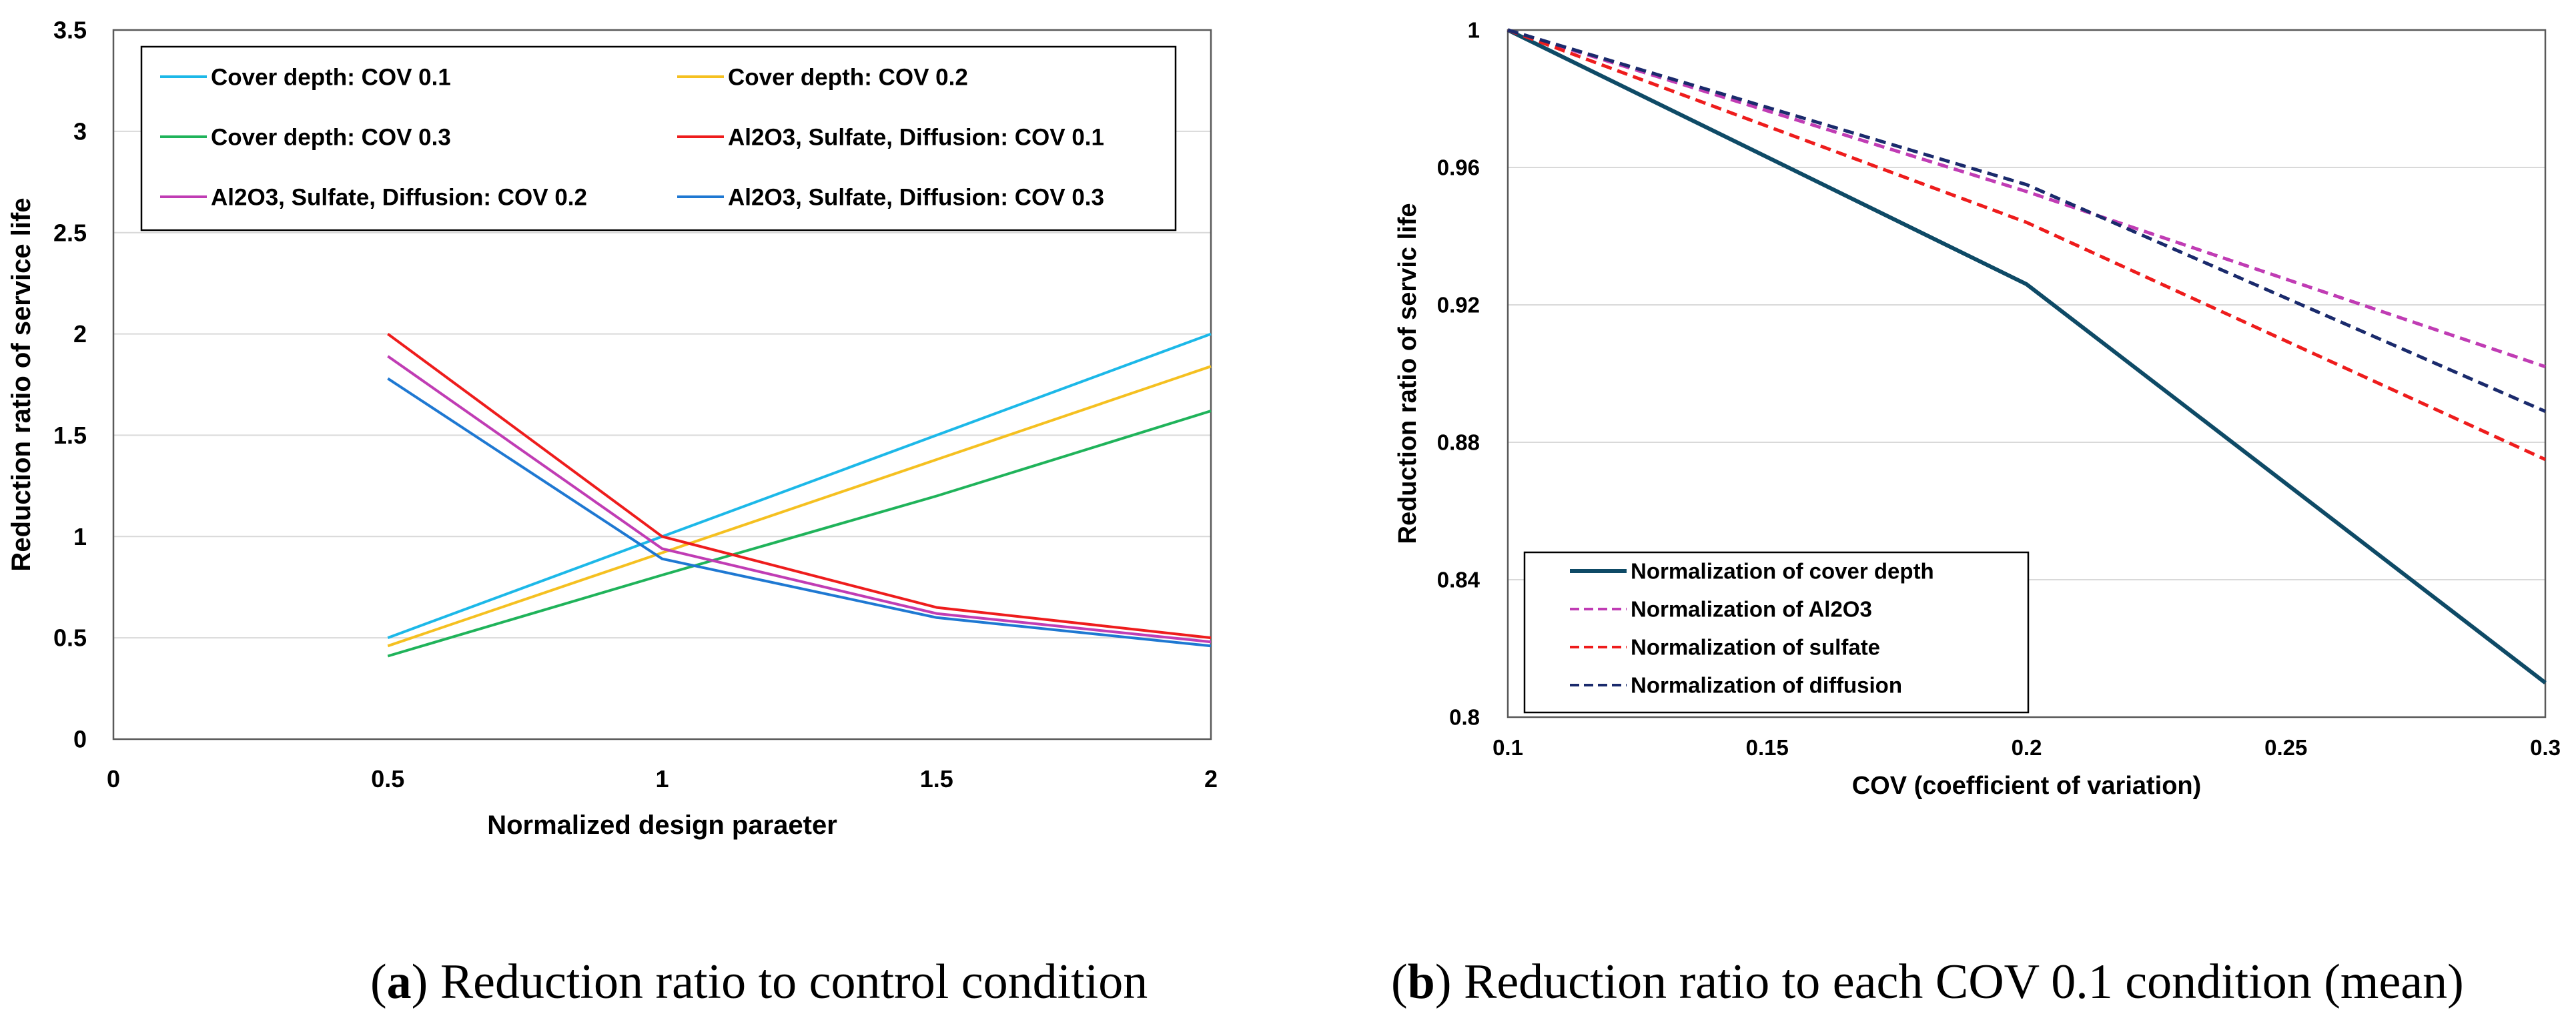  Describe the element at coordinates (788, 982) in the screenshot. I see `caption-a-text: Reduction ratio to control condition` at that location.